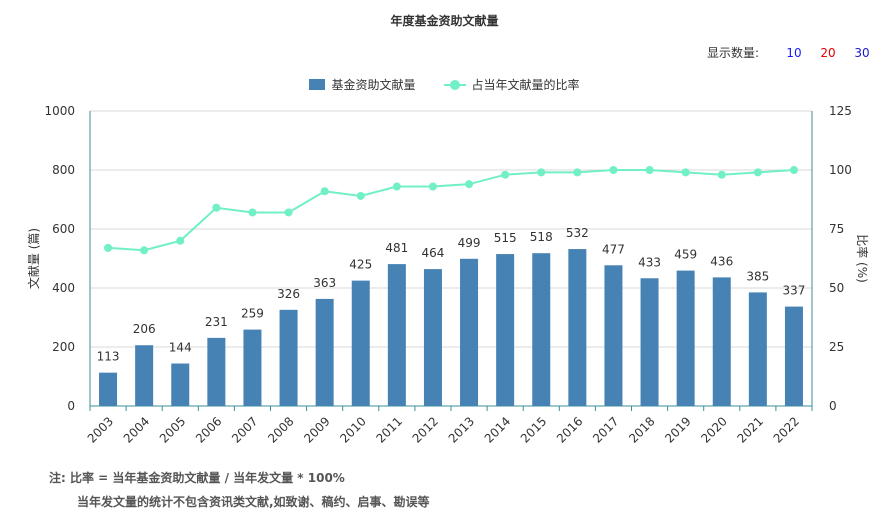 This screenshot has height=515, width=889. I want to click on x-tick-label: 2003, so click(100, 429).